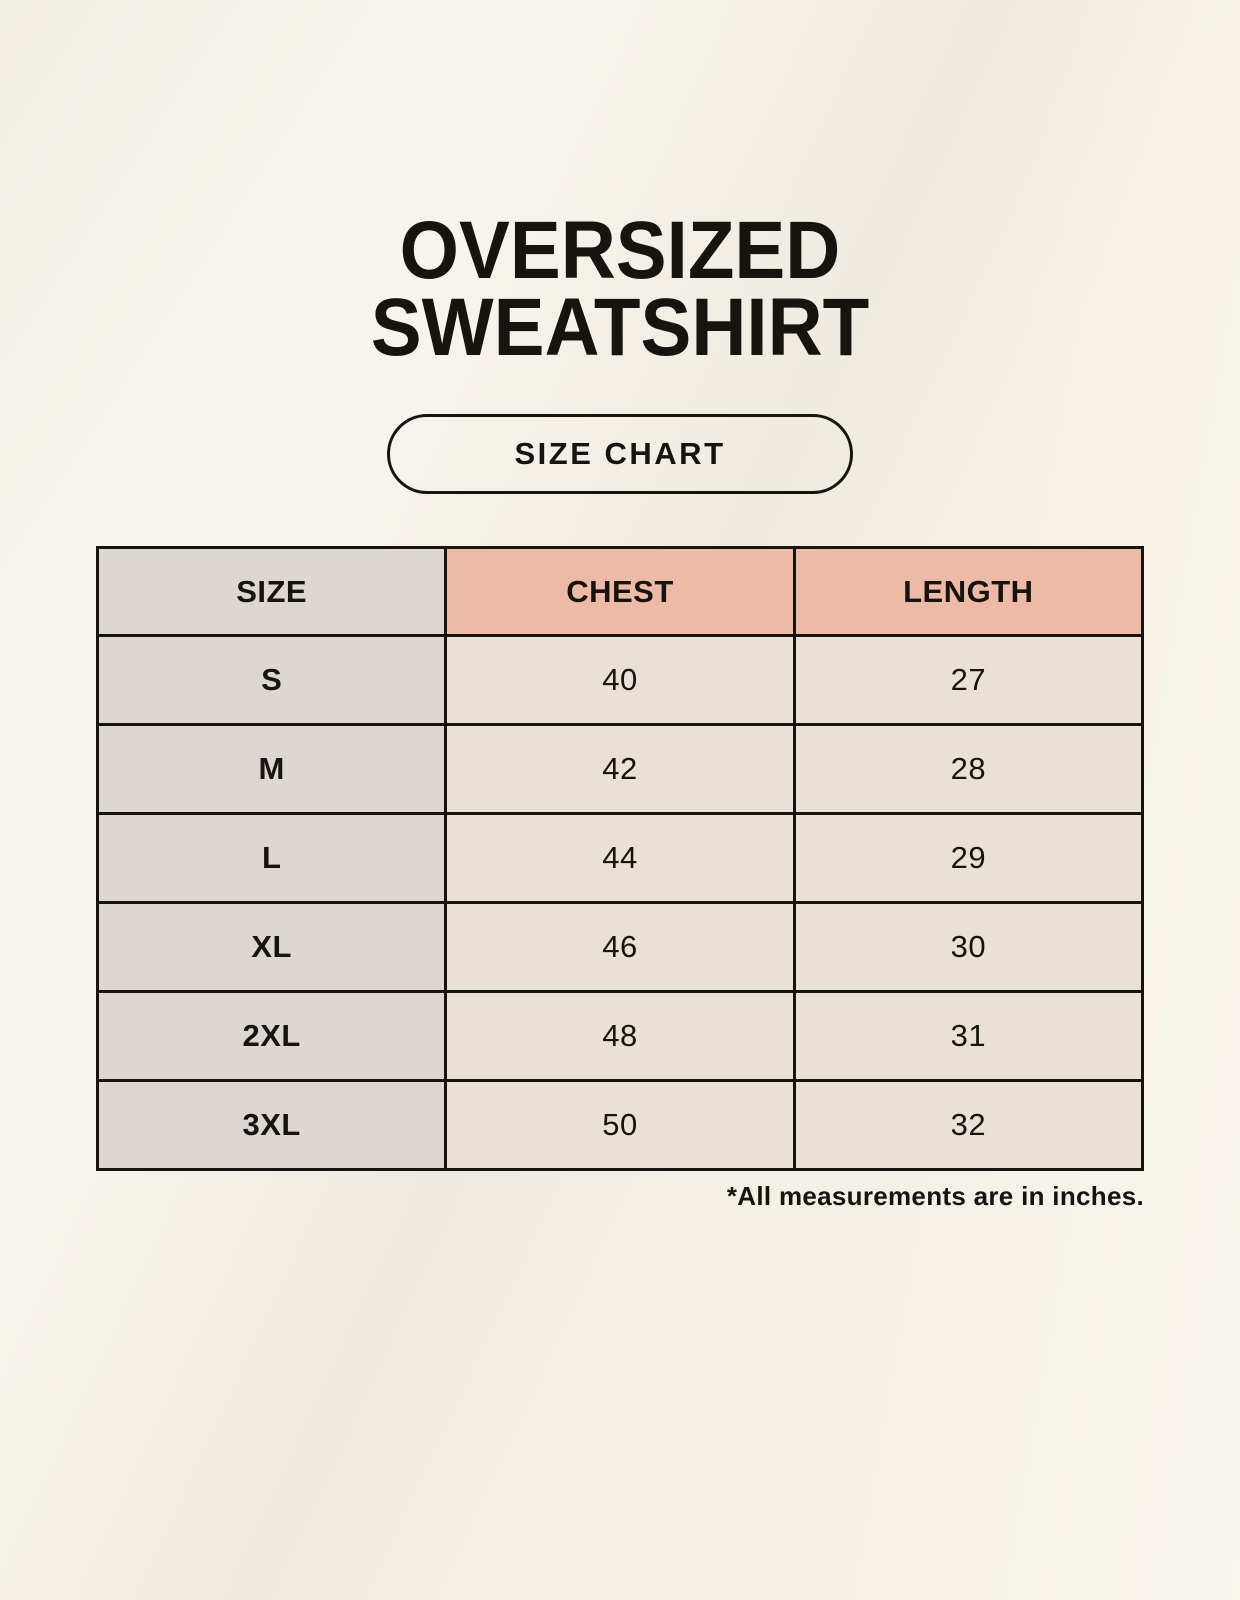 The image size is (1240, 1600). What do you see at coordinates (968, 680) in the screenshot?
I see `length-value: 27` at bounding box center [968, 680].